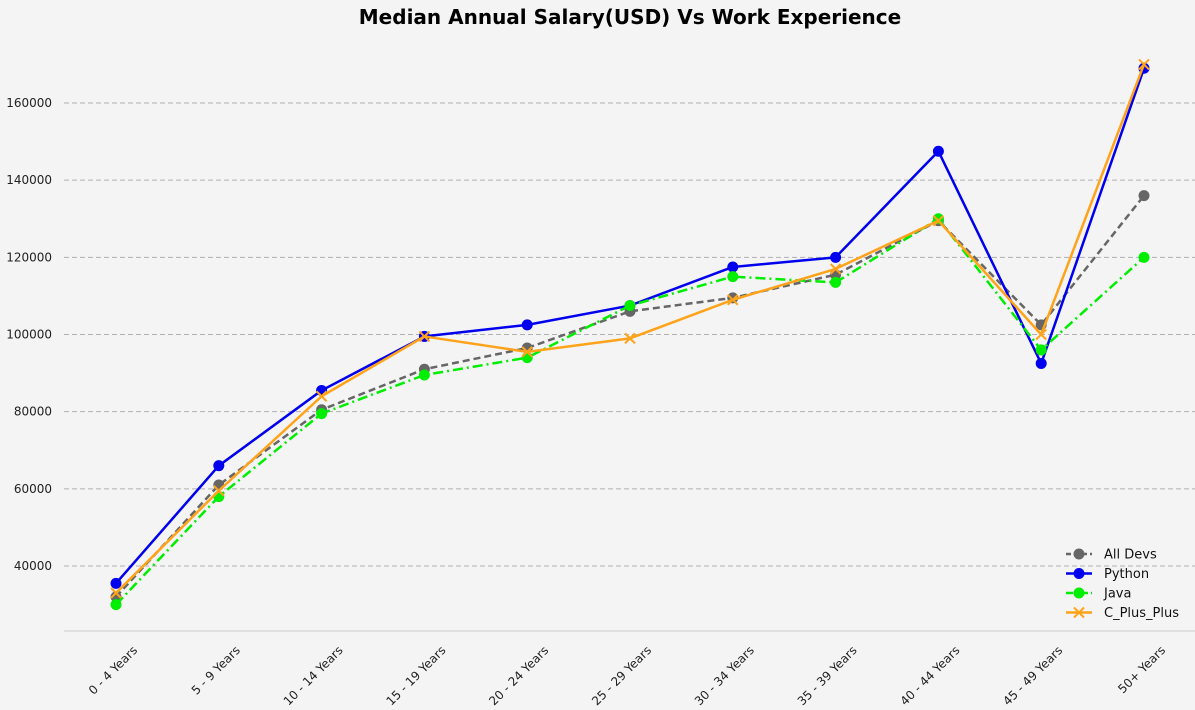 This screenshot has height=710, width=1195. I want to click on legend-label: C_Plus_Plus, so click(1141, 613).